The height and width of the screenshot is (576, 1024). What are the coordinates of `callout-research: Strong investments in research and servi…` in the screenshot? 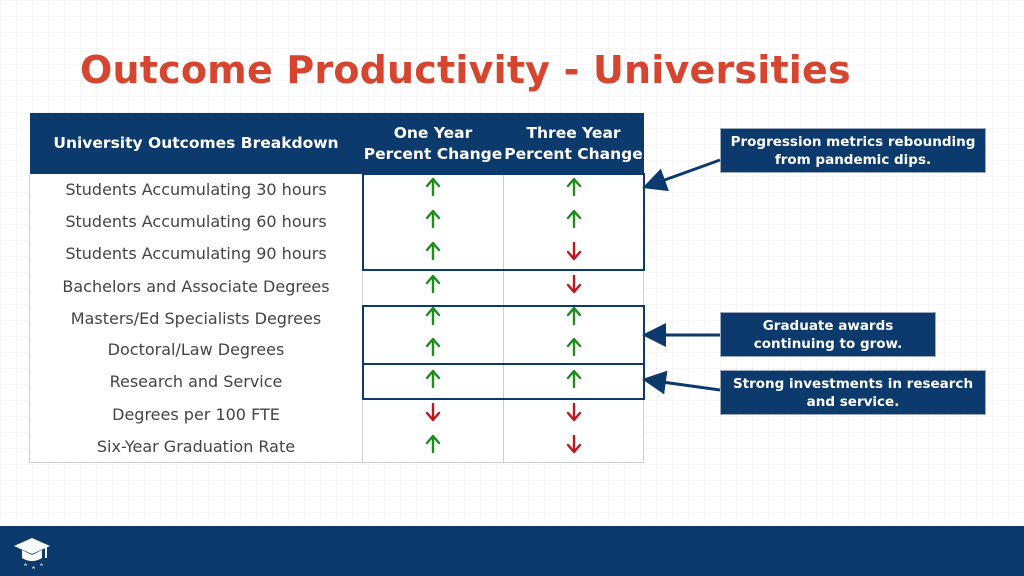 It's located at (853, 392).